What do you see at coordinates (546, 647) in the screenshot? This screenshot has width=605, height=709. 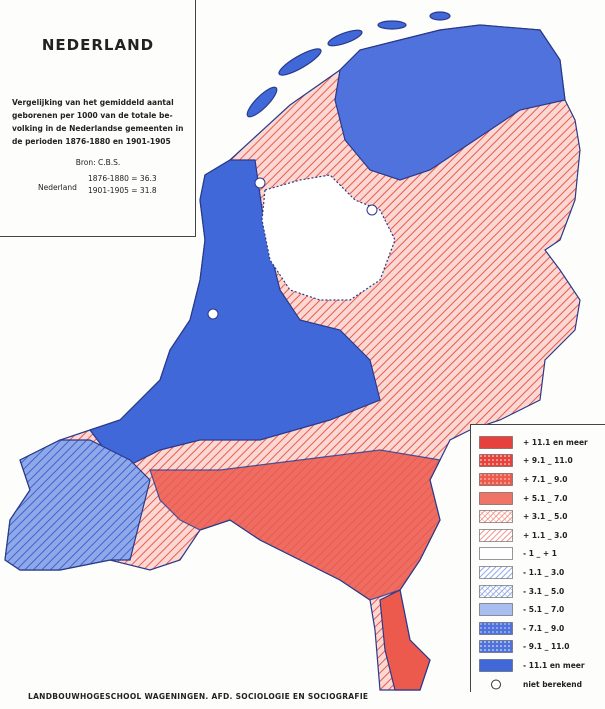 I see `legend-label: - 9.1 _ 11.0` at bounding box center [546, 647].